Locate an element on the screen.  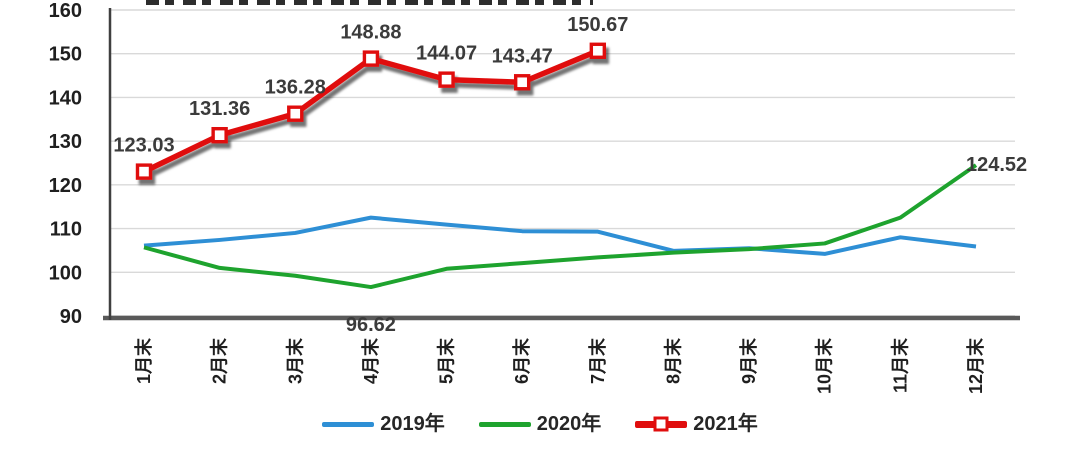
x-tick-label: 7月末 is located at coordinates (597, 360).